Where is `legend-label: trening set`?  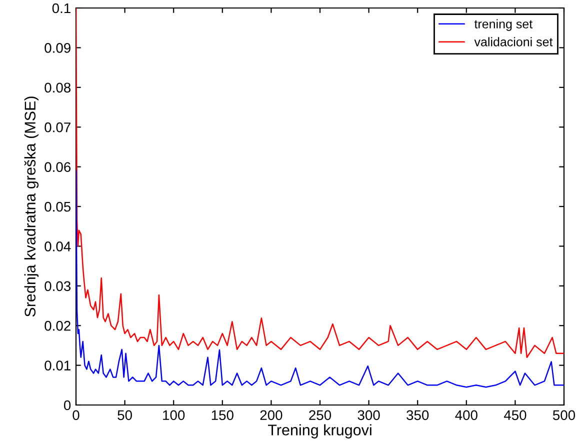 legend-label: trening set is located at coordinates (503, 25).